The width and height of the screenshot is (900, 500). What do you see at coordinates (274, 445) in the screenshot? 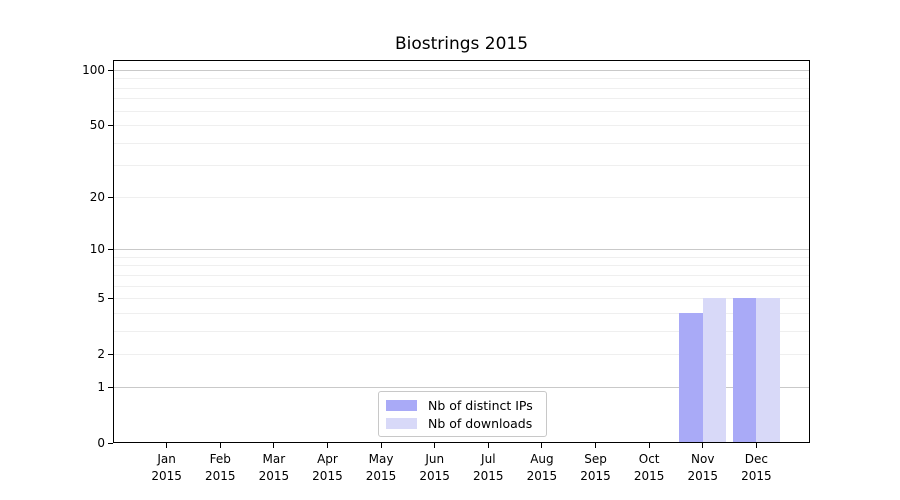
I see `x-tick-mar` at bounding box center [274, 445].